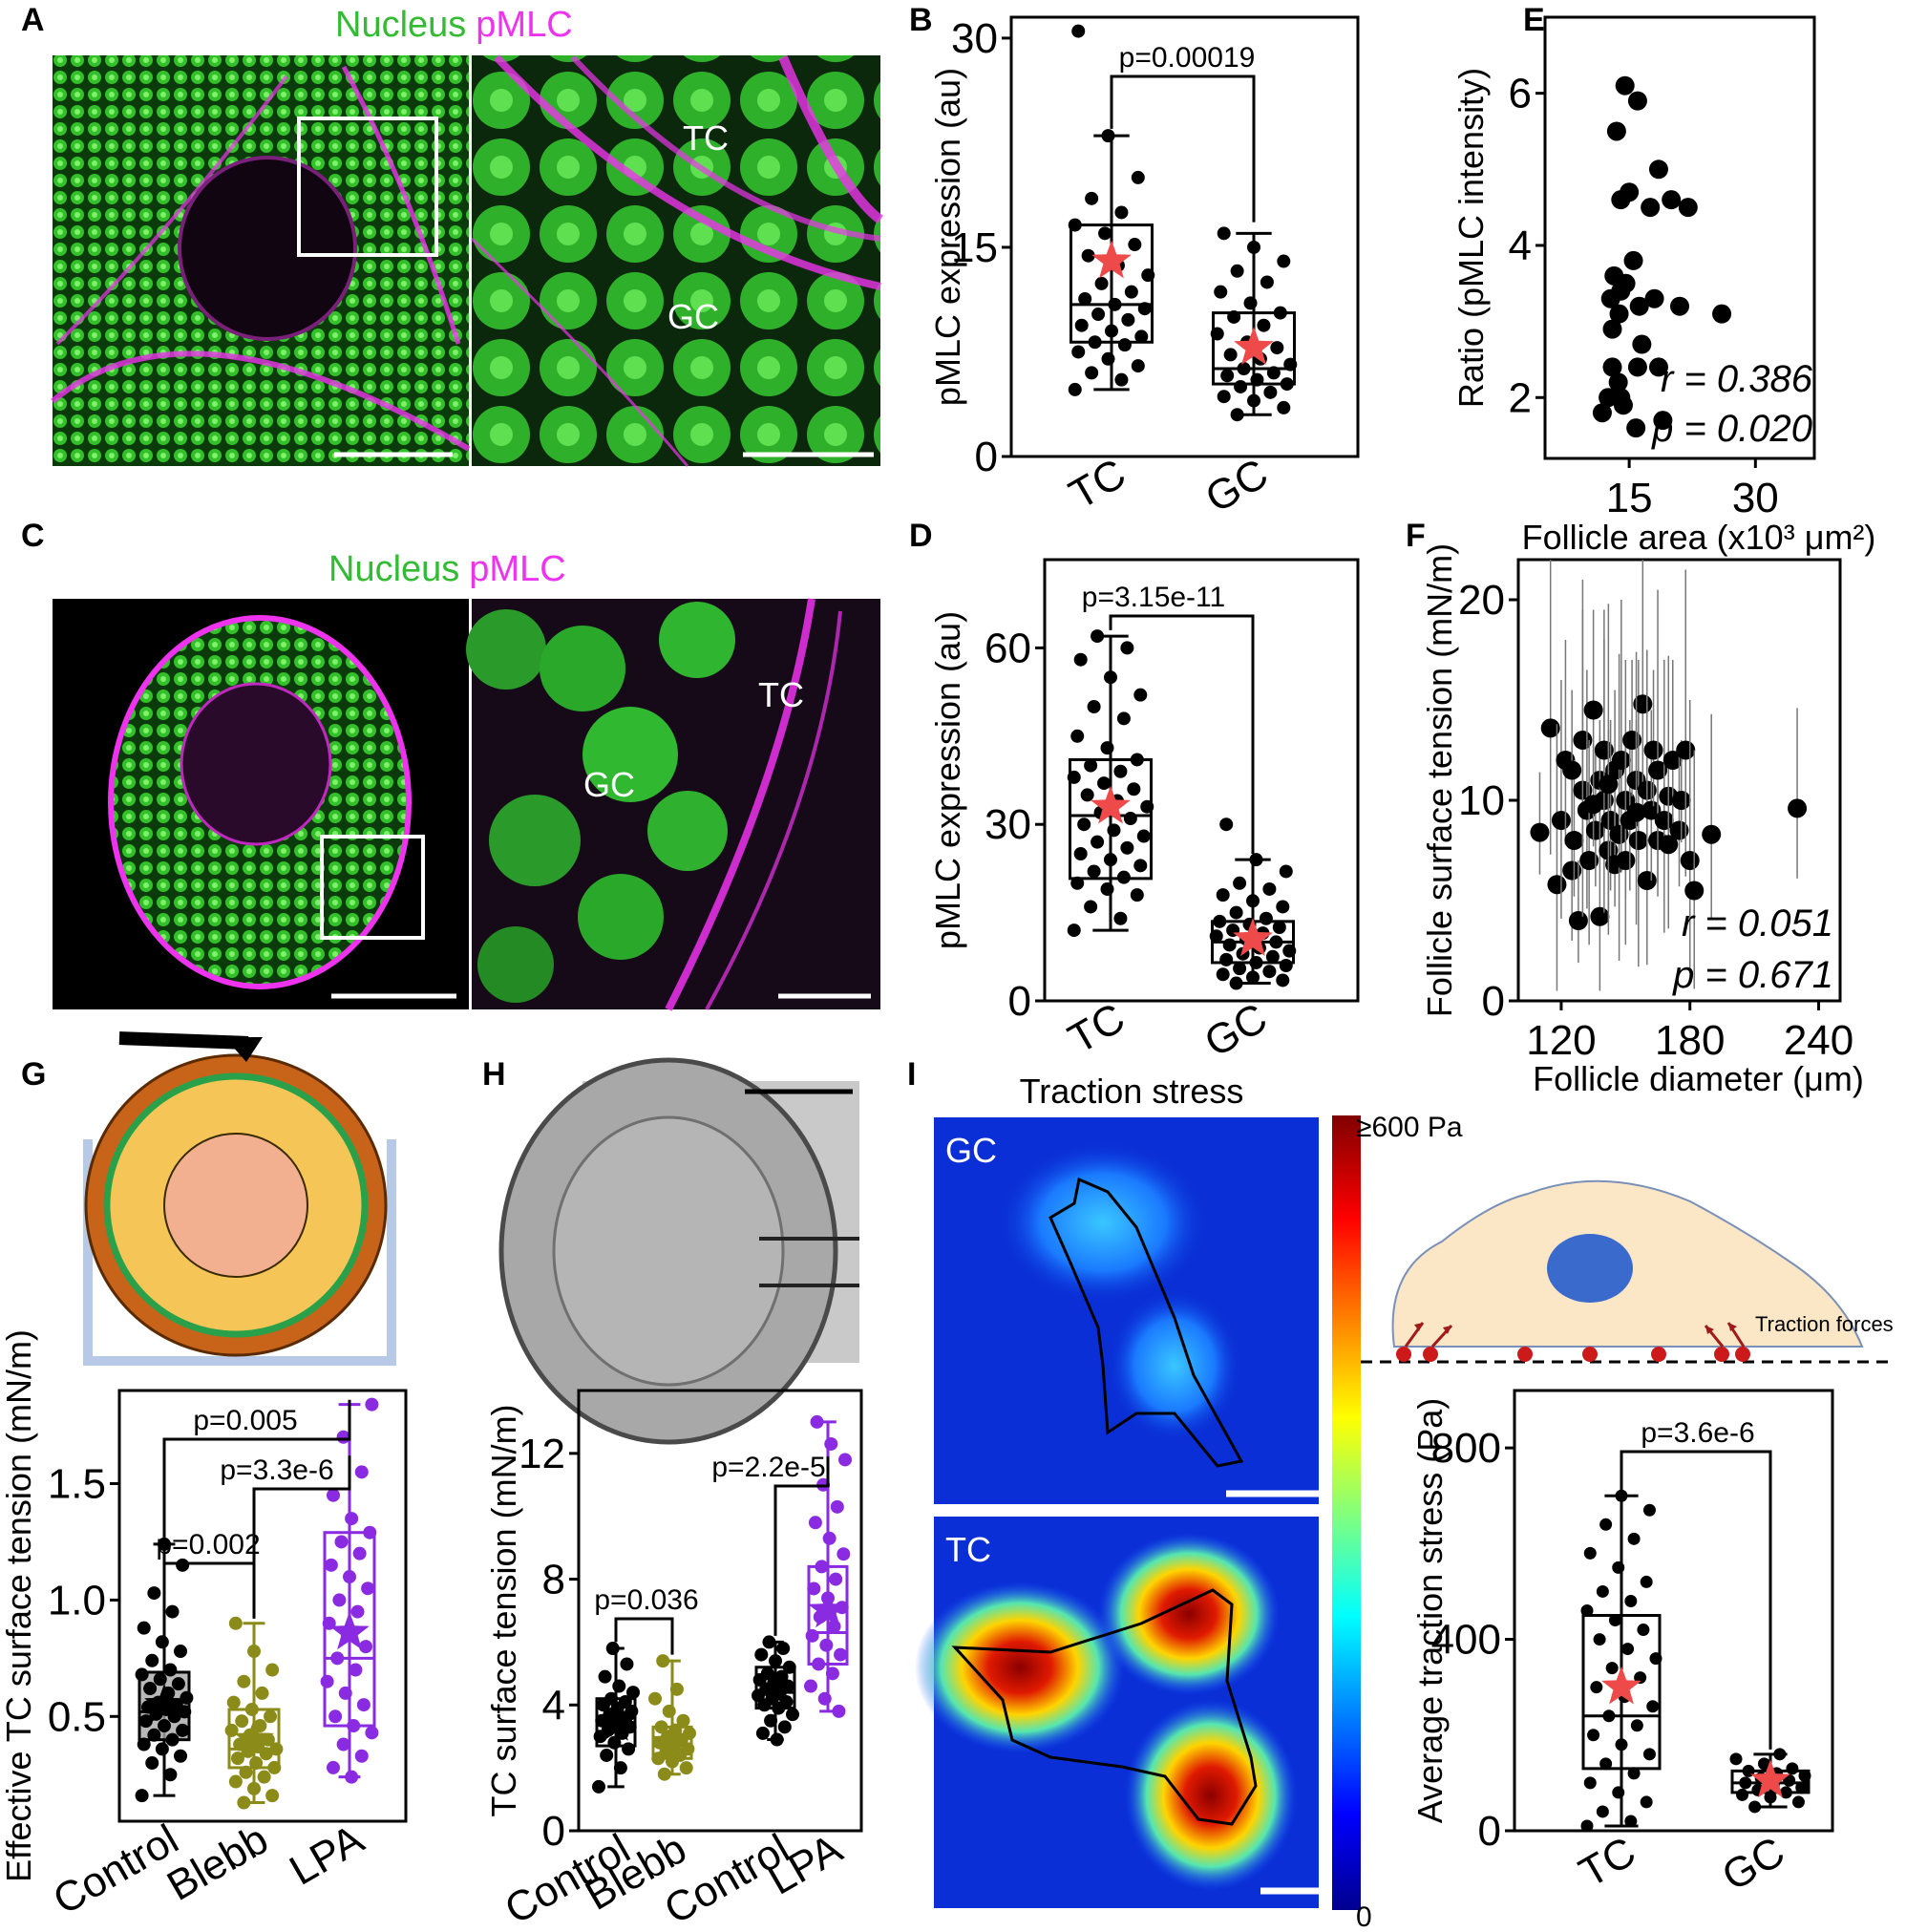 This screenshot has height=1932, width=1906. Describe the element at coordinates (975, 247) in the screenshot. I see `y-tick-label: 15` at that location.